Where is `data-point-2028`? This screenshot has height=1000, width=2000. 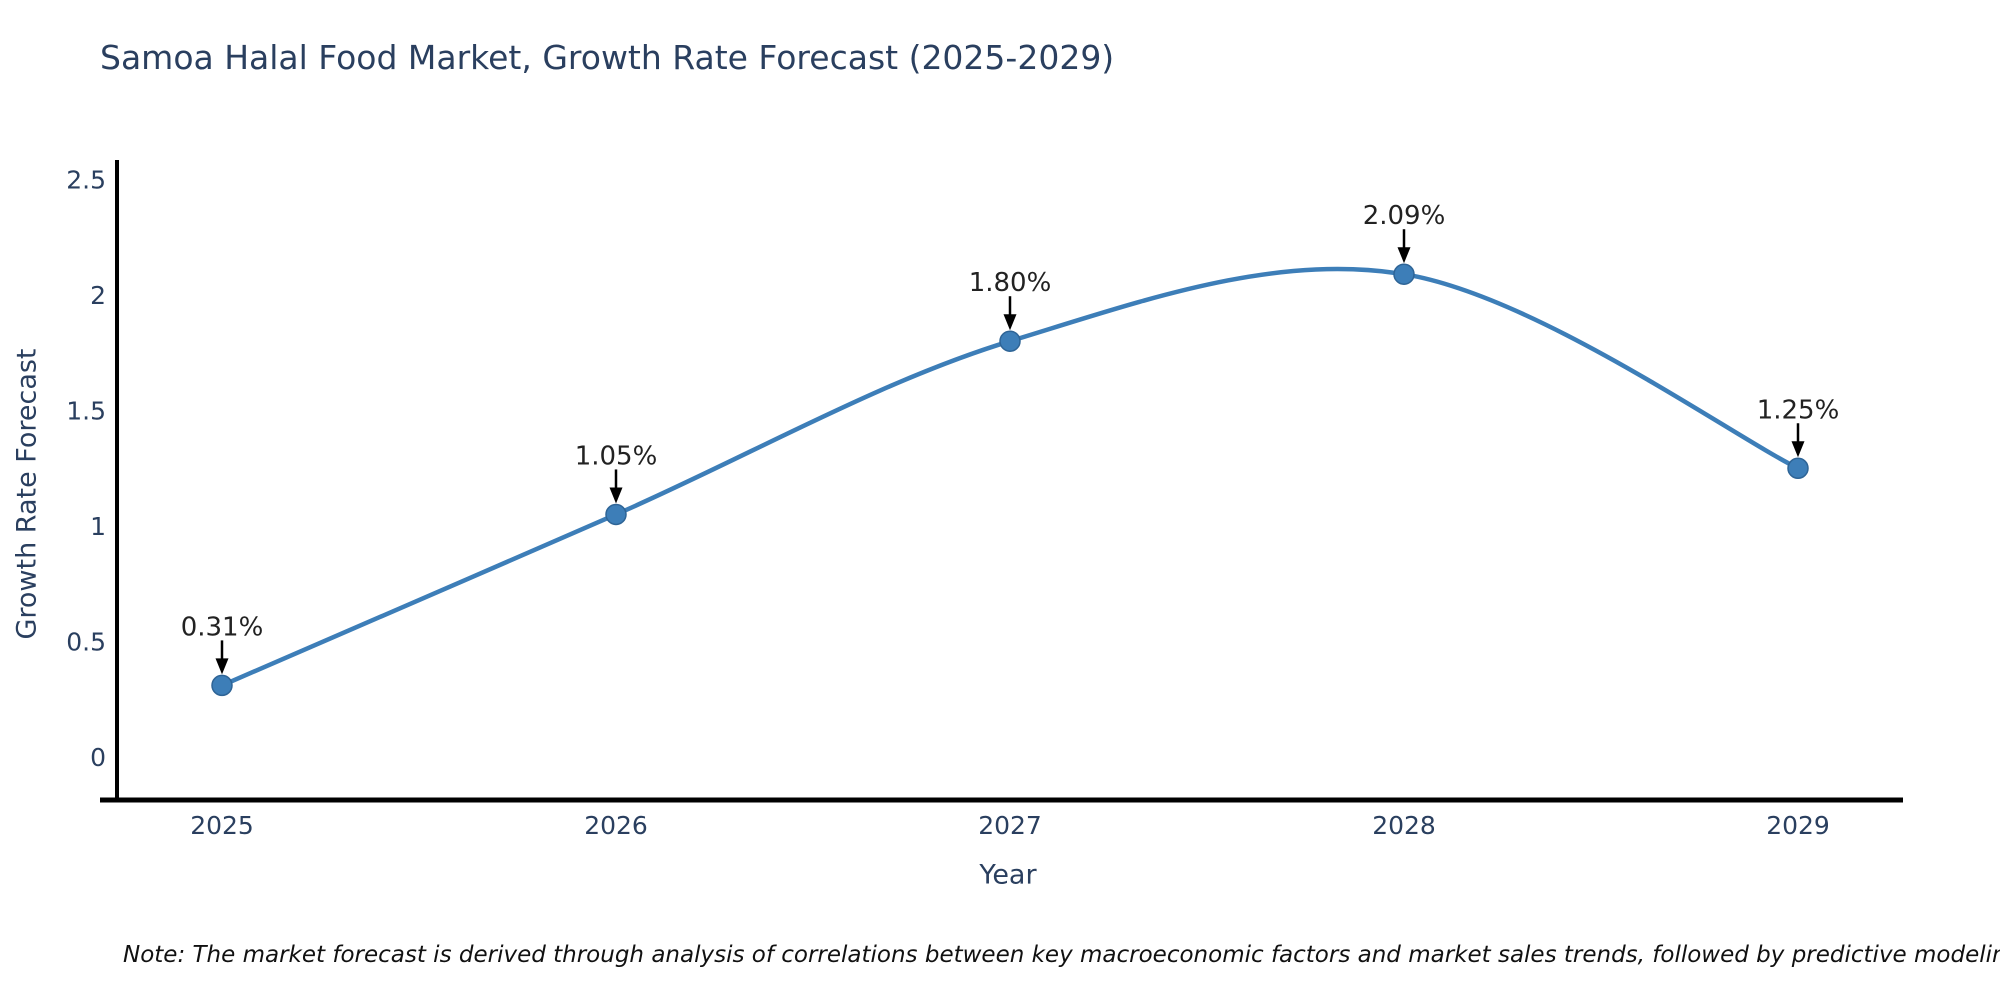 data-point-2028 is located at coordinates (1404, 274).